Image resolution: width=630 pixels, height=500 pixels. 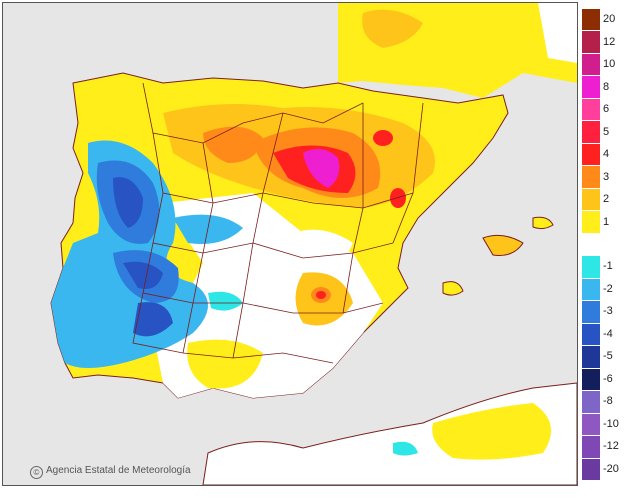 What do you see at coordinates (503, 245) in the screenshot?
I see `mallorca` at bounding box center [503, 245].